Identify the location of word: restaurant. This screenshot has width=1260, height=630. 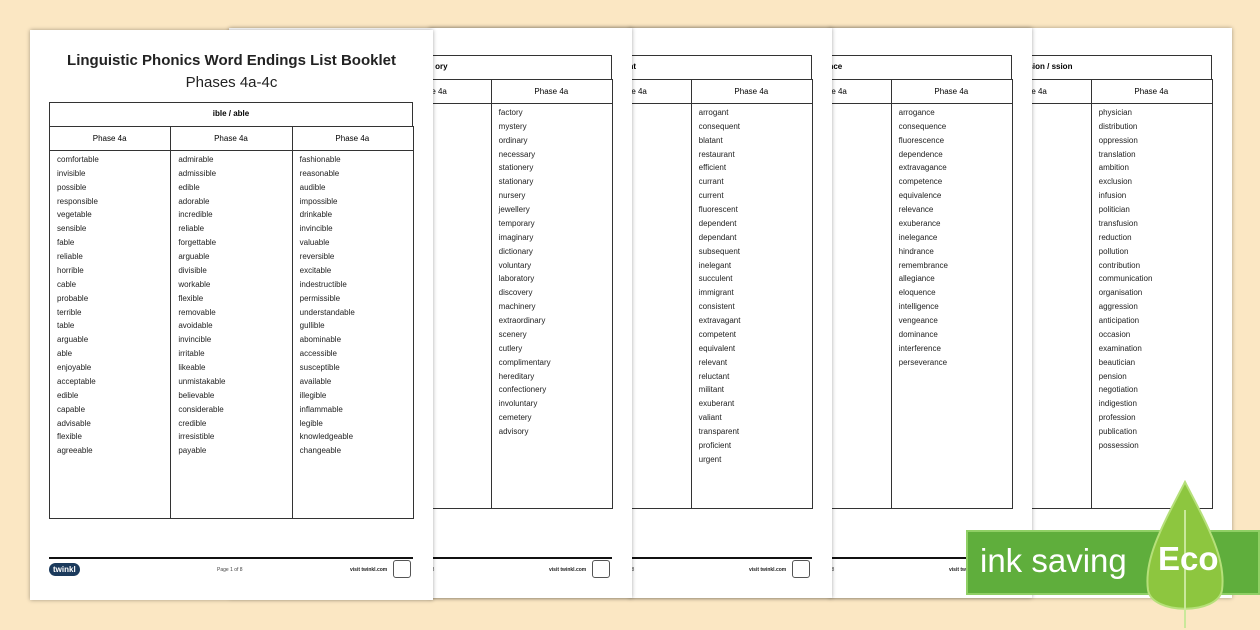
(716, 154).